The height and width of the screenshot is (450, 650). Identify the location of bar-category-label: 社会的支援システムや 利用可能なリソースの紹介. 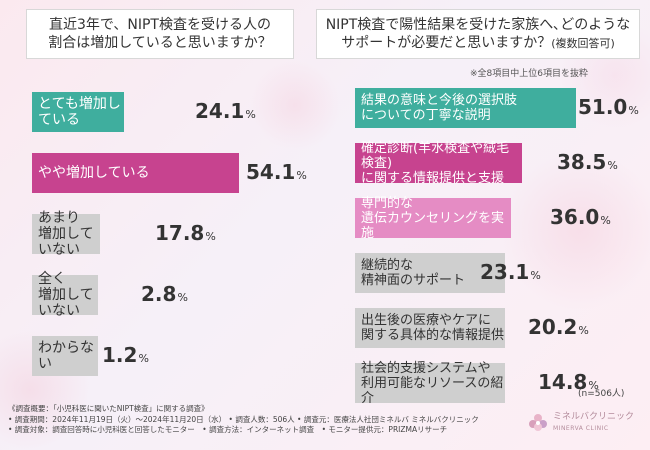
(432, 383).